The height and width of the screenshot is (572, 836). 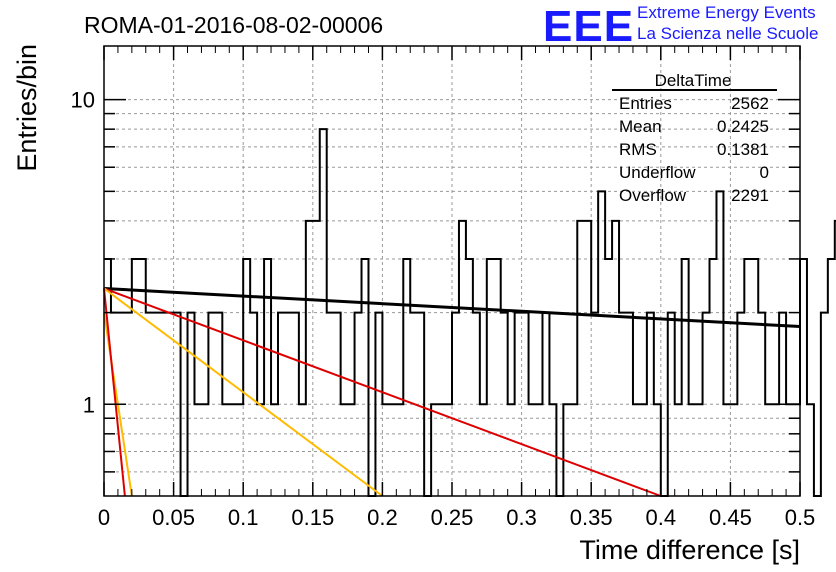 What do you see at coordinates (653, 195) in the screenshot?
I see `stats-label: Overflow` at bounding box center [653, 195].